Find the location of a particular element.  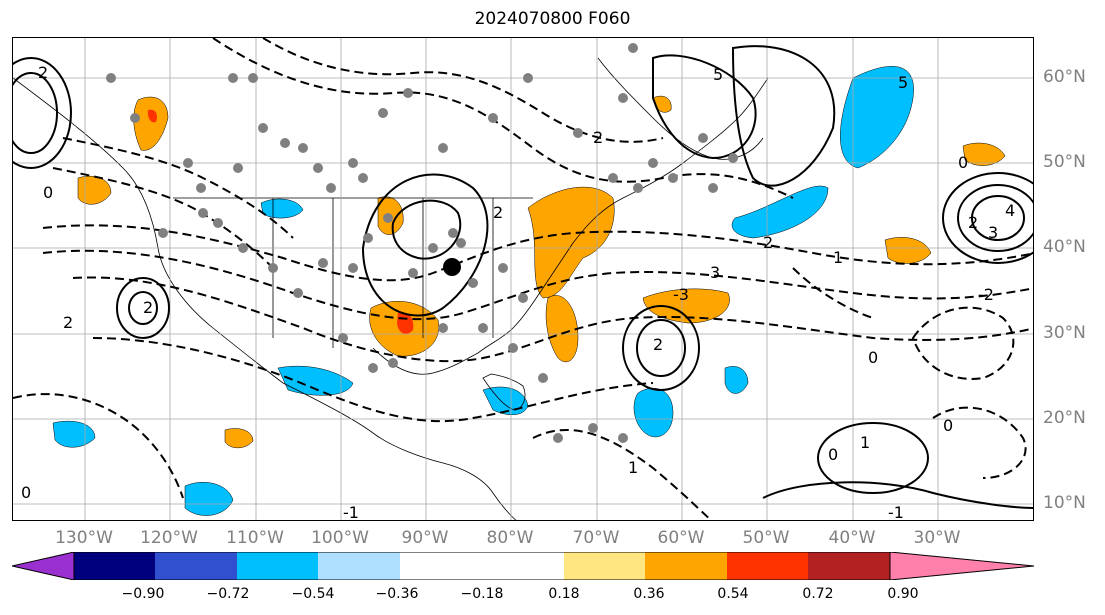

shaded-neg-atlantic-south is located at coordinates (736, 380).